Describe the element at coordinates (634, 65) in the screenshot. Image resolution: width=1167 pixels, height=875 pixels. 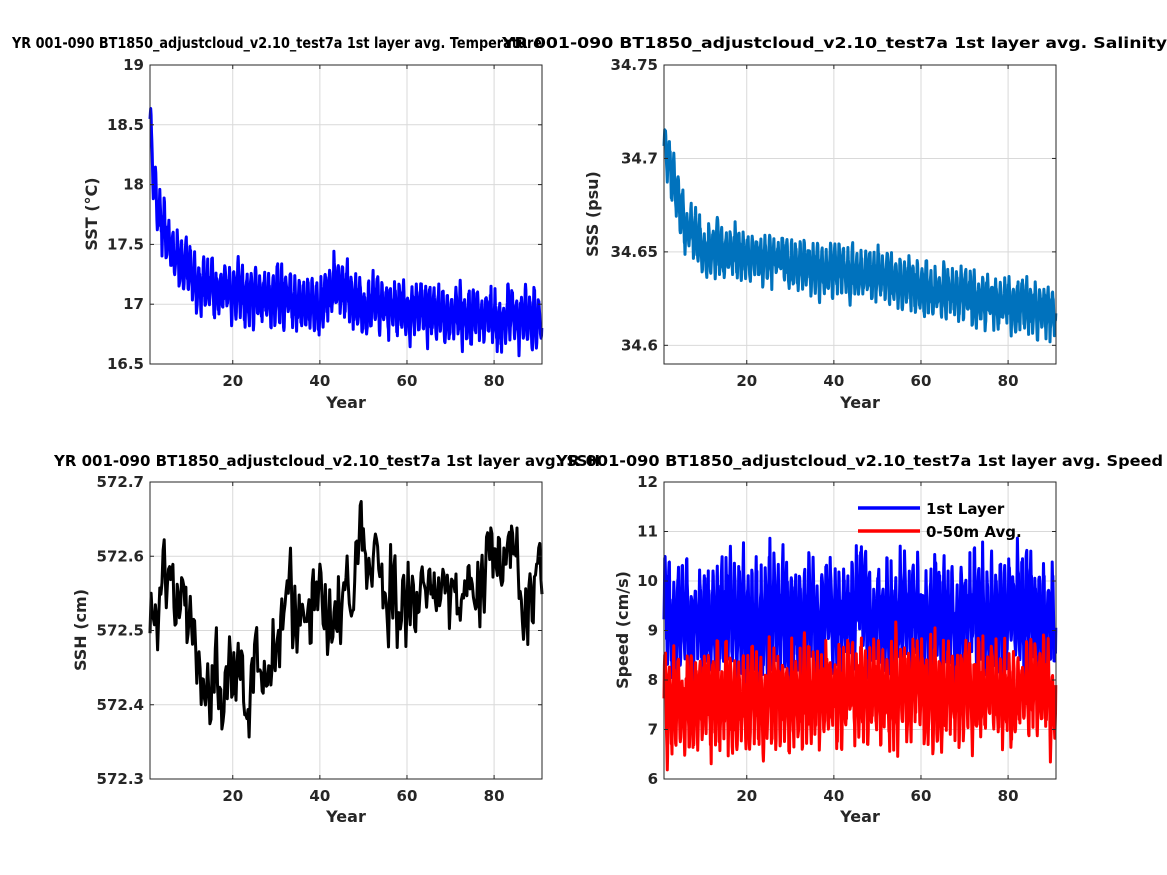
I see `y-tick-label: 34.75` at that location.